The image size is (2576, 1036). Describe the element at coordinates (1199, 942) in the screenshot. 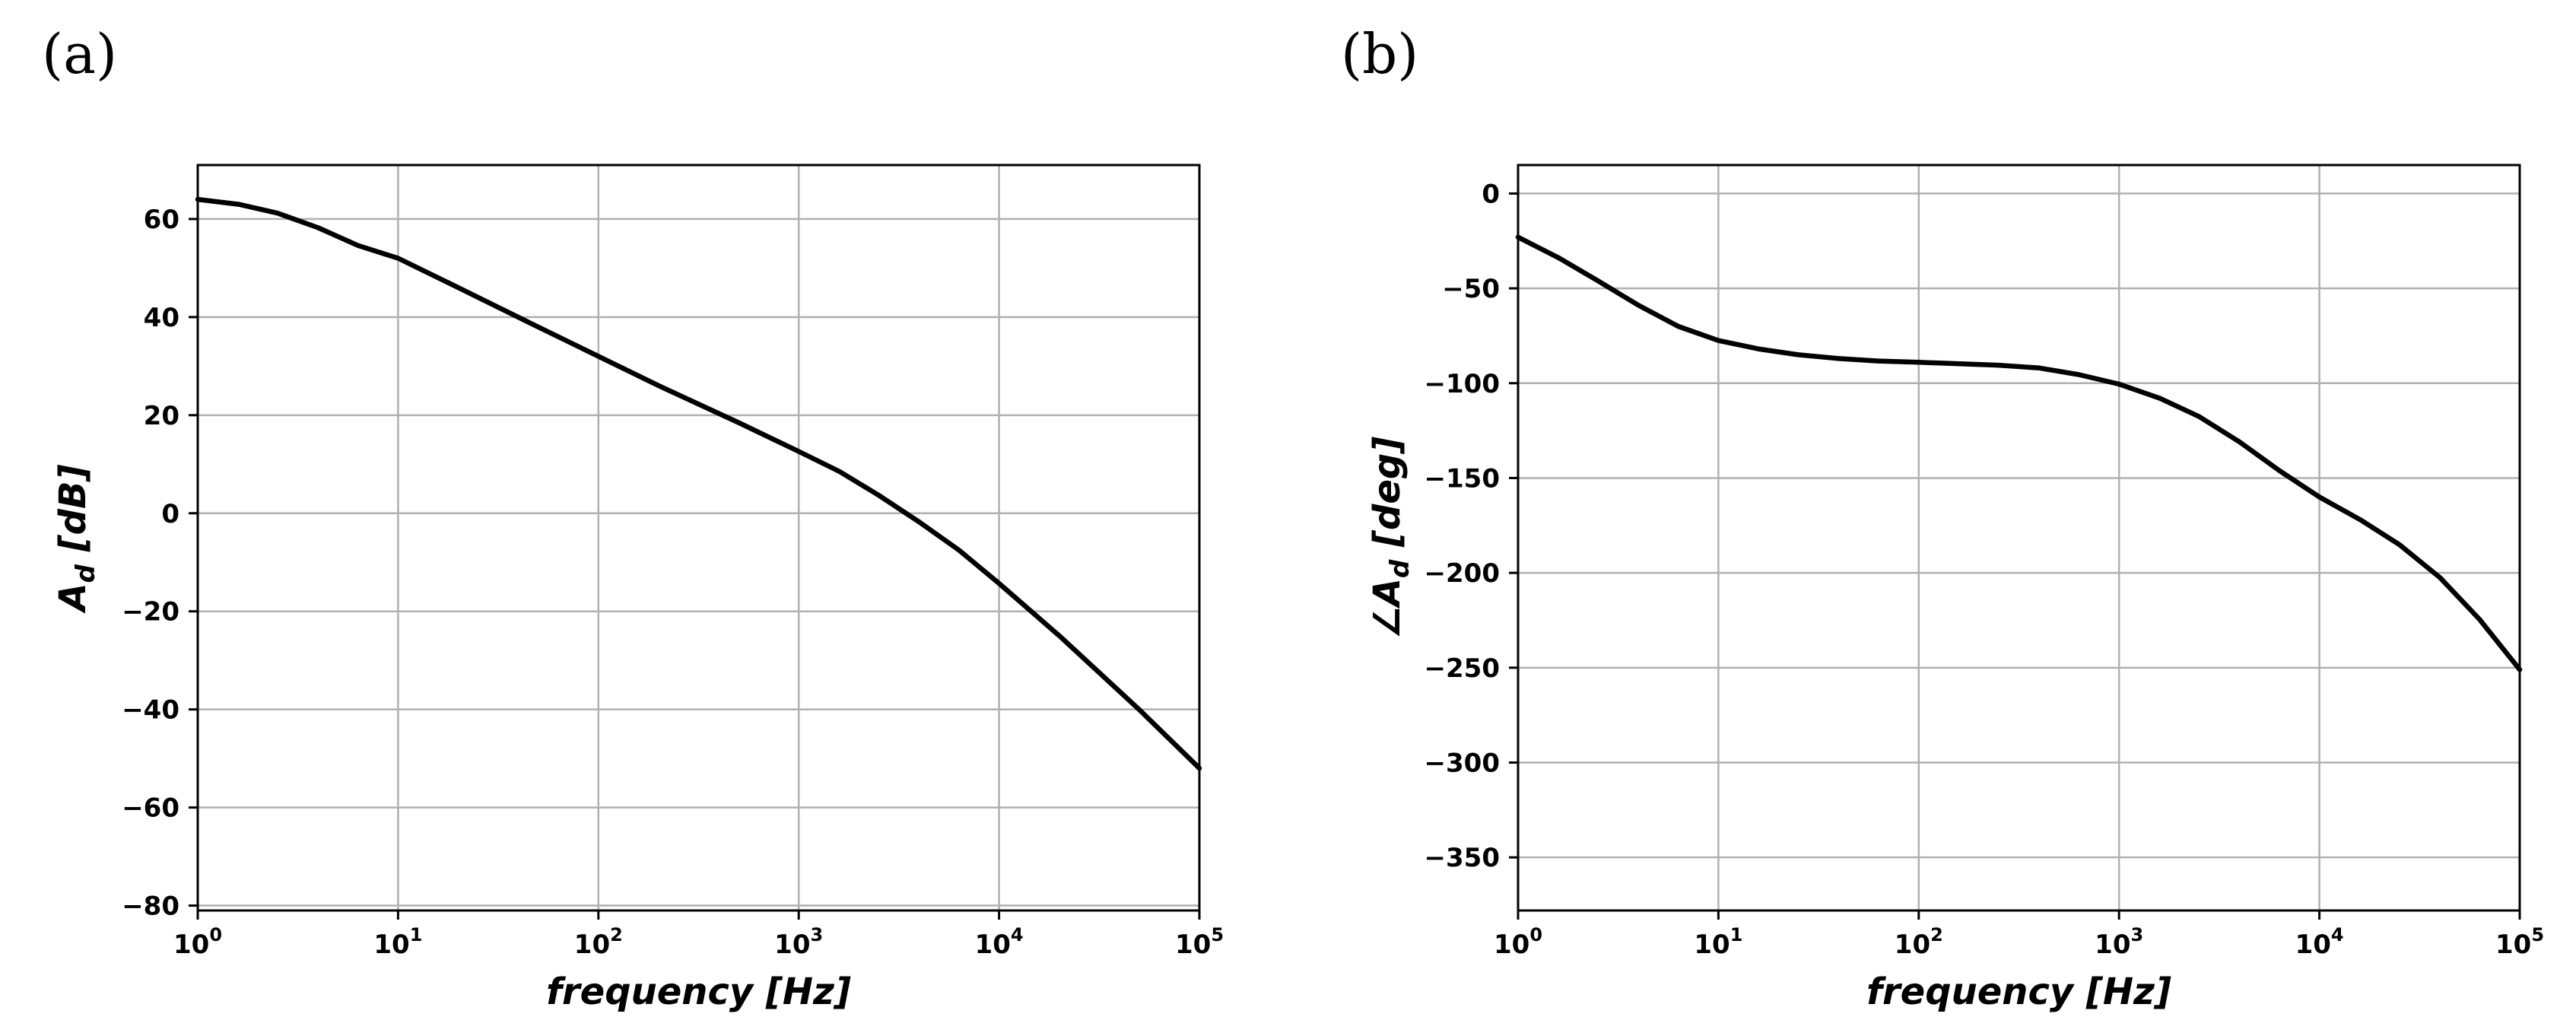

I see `panel-a-x-tick-label: 10⁵` at that location.